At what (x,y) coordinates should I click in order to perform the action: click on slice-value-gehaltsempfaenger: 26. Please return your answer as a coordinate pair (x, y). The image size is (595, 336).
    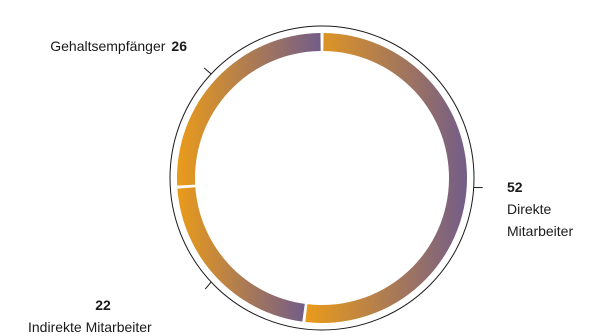
    Looking at the image, I should click on (179, 46).